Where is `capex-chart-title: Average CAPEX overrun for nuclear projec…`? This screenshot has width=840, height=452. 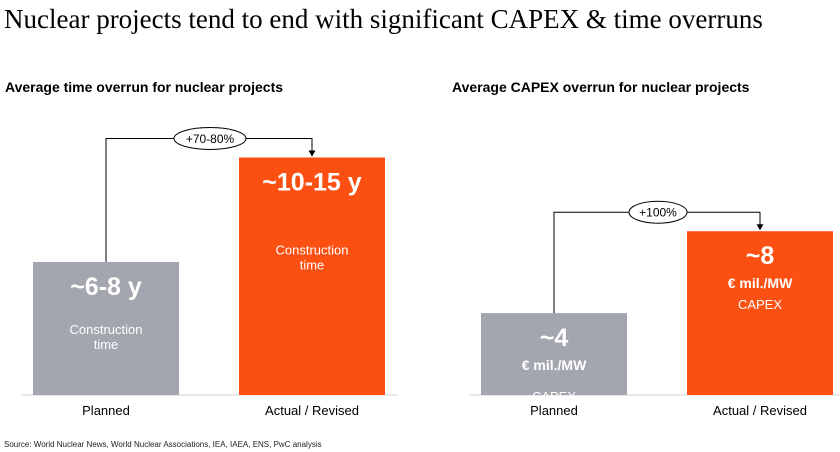 capex-chart-title: Average CAPEX overrun for nuclear projec… is located at coordinates (601, 87).